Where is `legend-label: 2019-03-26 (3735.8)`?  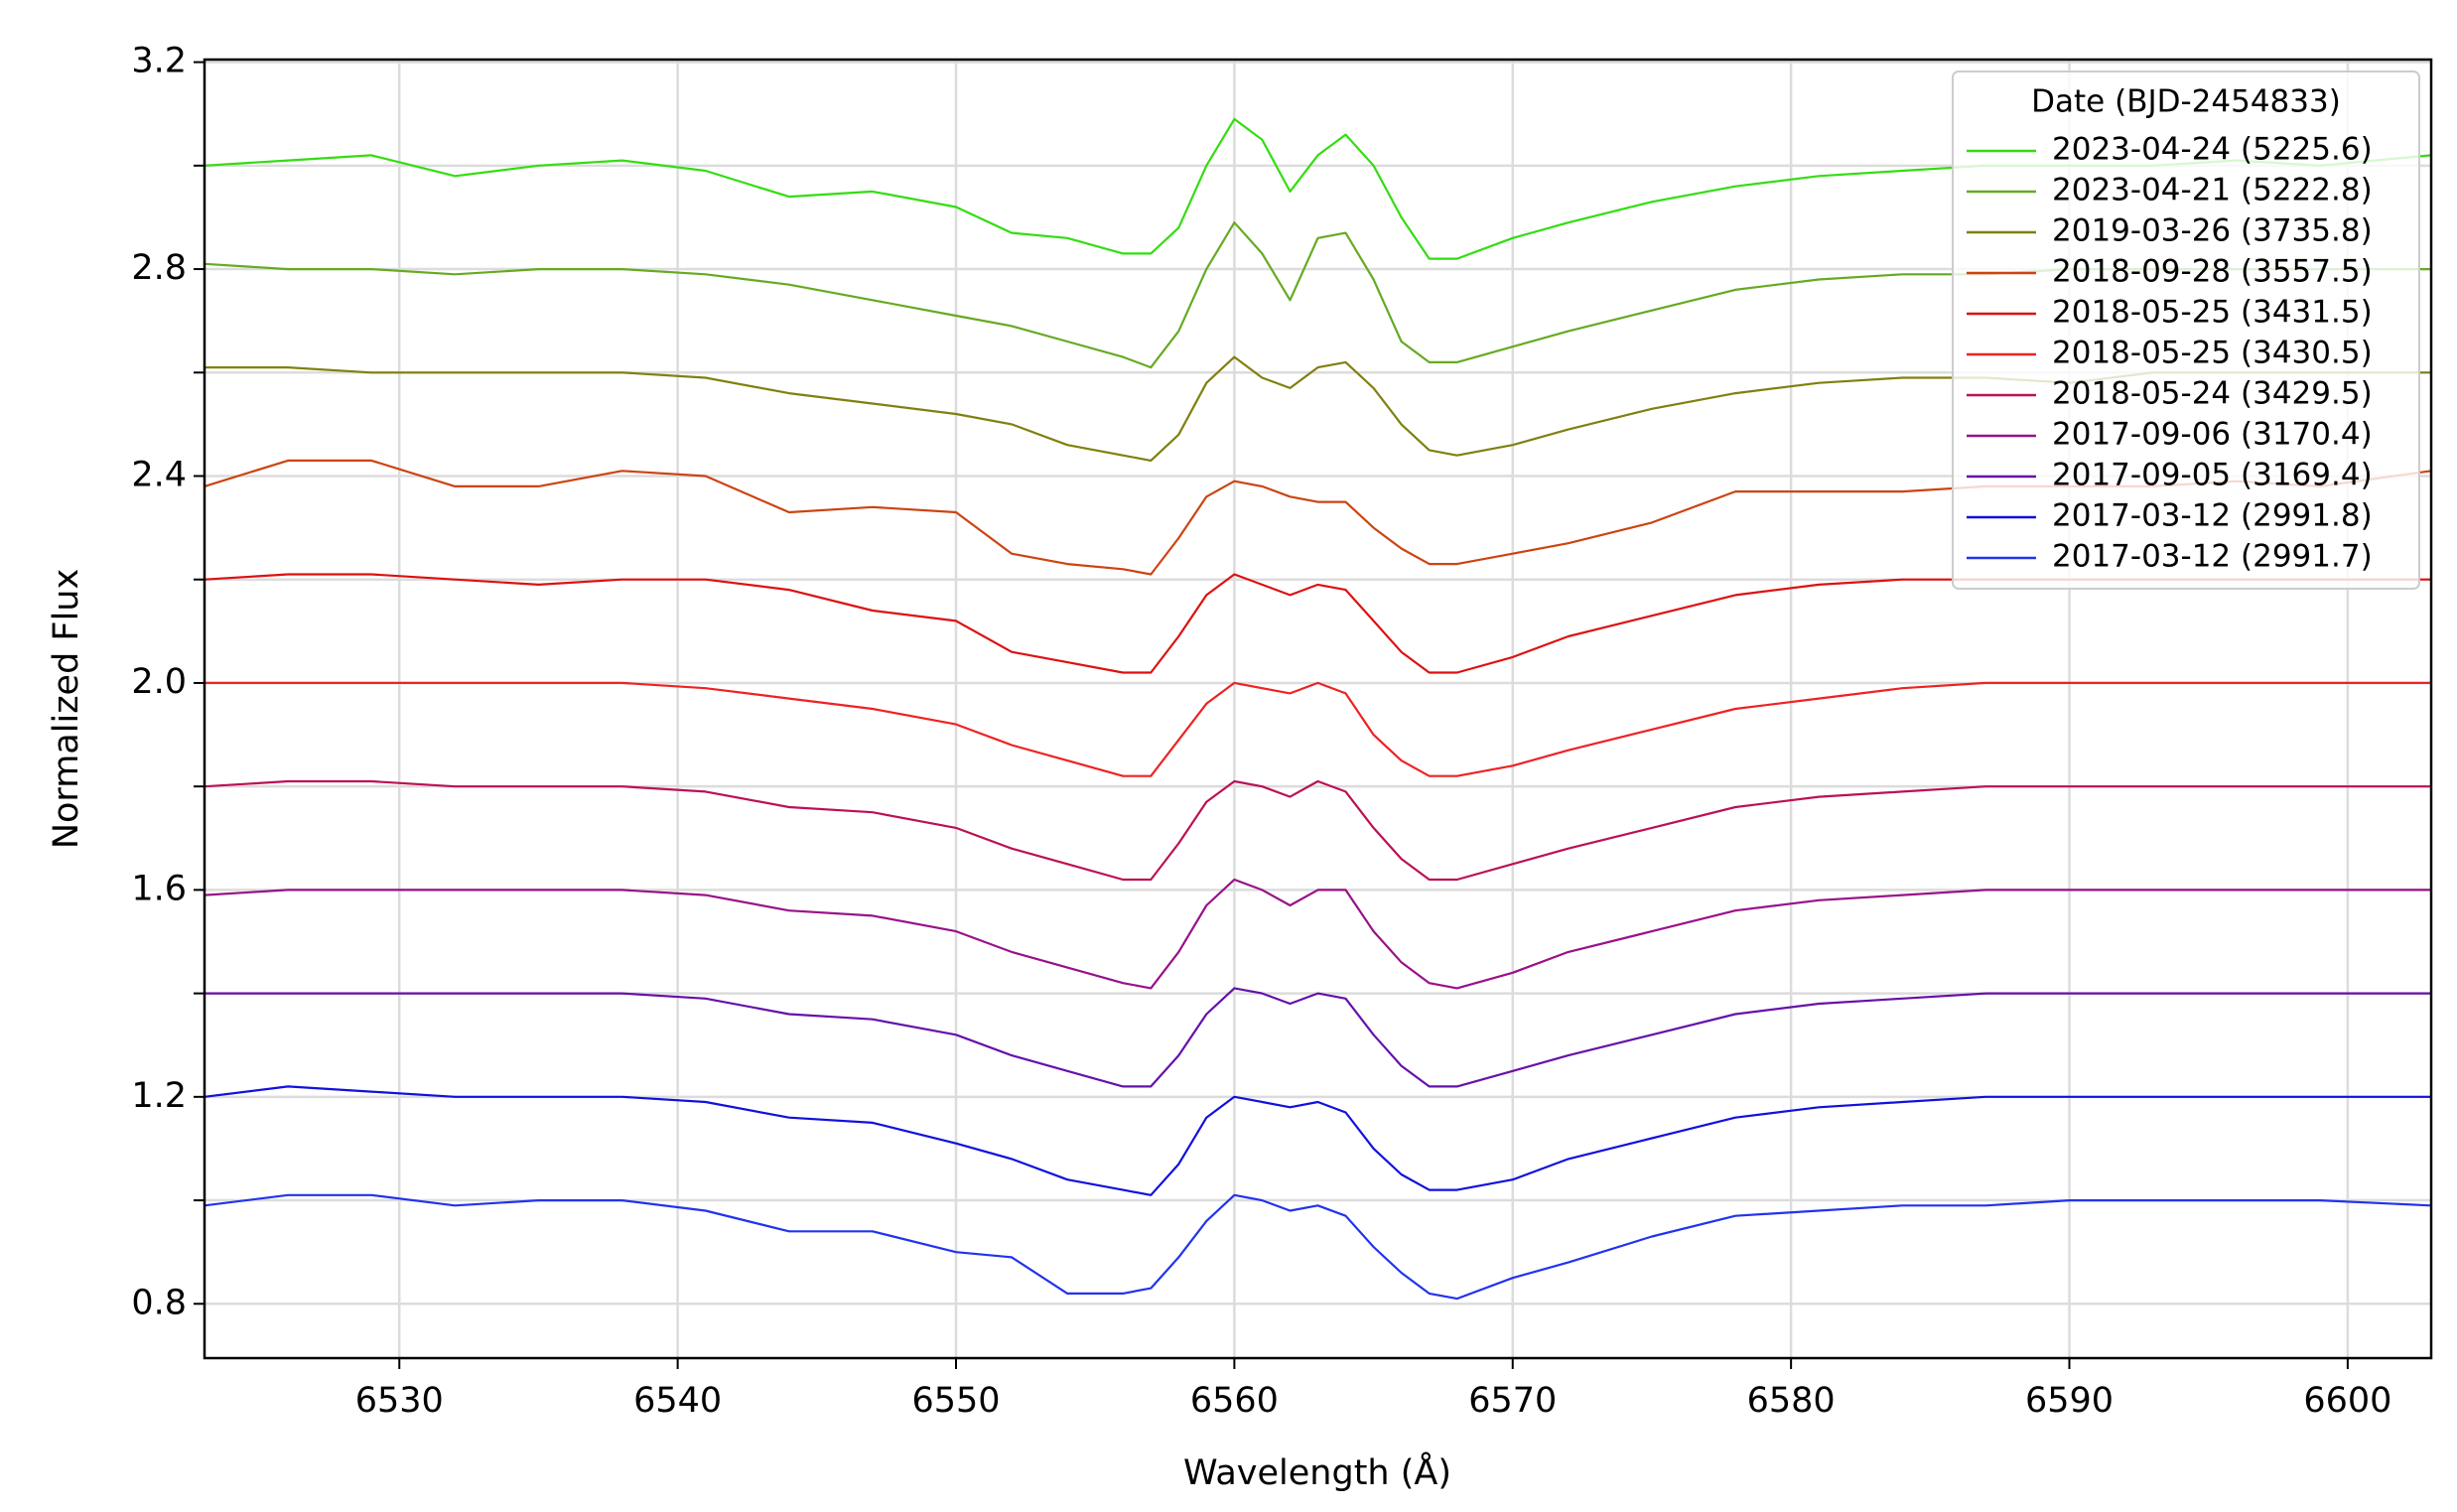 legend-label: 2019-03-26 (3735.8) is located at coordinates (2212, 231).